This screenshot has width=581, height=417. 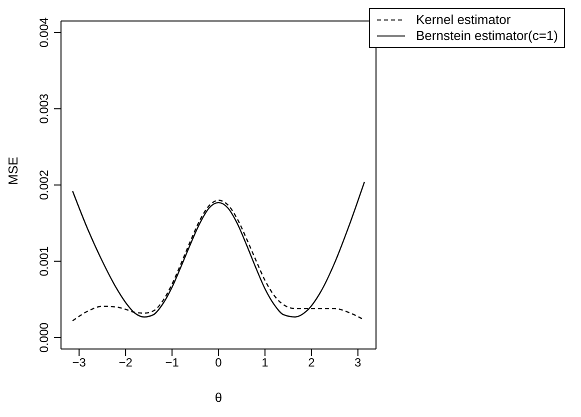 I want to click on y-tick-label: 0.000, so click(x=44, y=337).